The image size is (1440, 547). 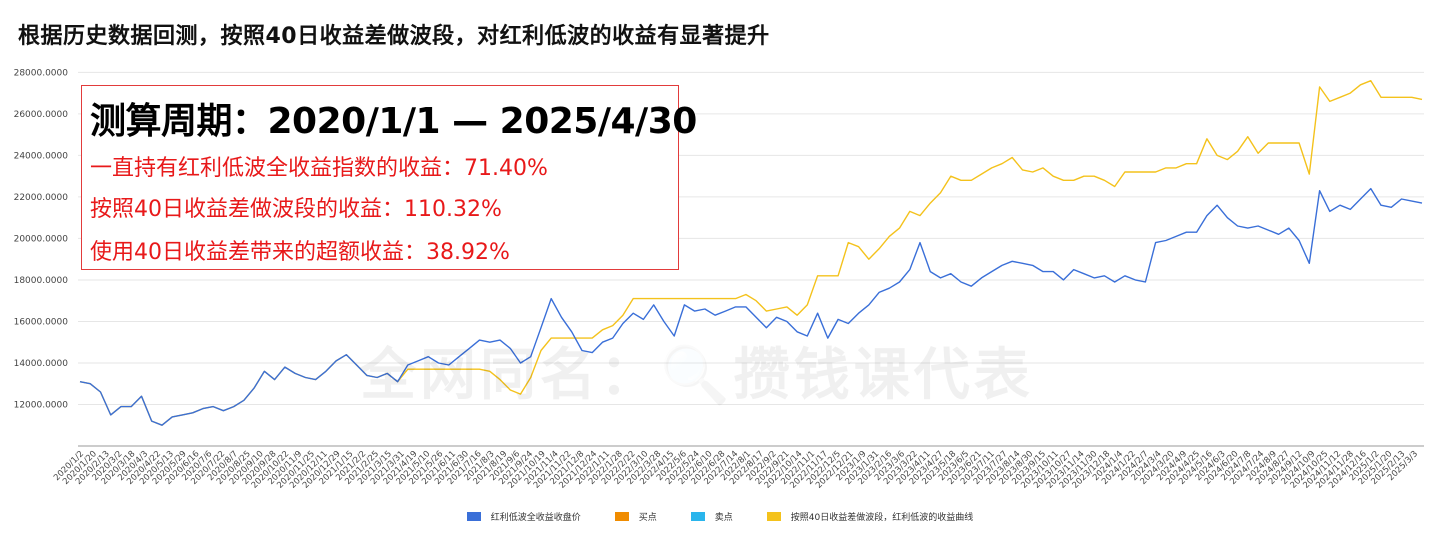 What do you see at coordinates (647, 518) in the screenshot?
I see `legend-label: 买点` at bounding box center [647, 518].